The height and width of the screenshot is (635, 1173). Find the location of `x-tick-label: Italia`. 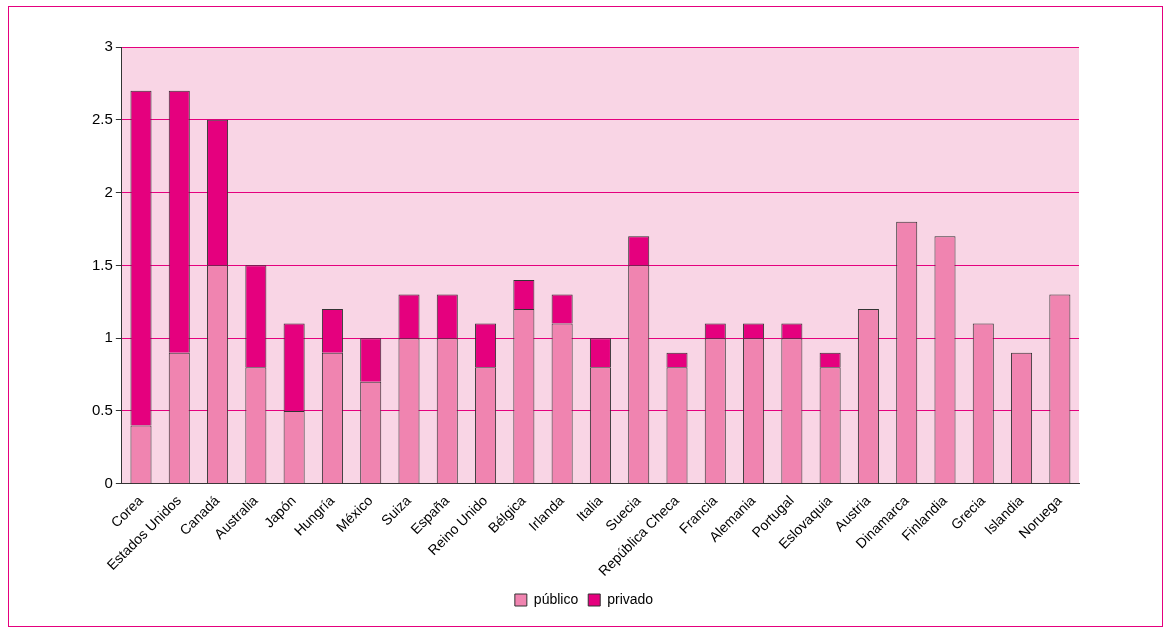

x-tick-label: Italia is located at coordinates (589, 508).